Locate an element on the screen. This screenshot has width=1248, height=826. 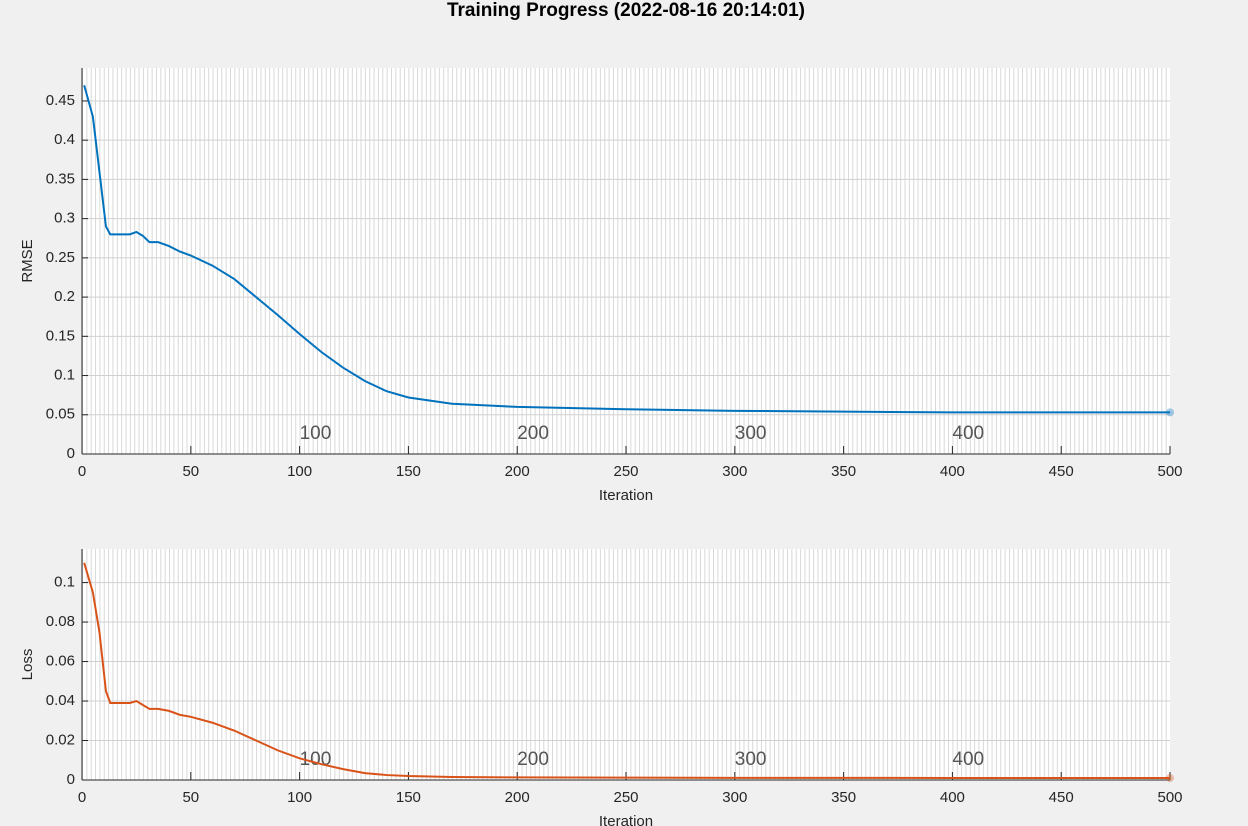
y-tick-label: 0.15 is located at coordinates (60, 335).